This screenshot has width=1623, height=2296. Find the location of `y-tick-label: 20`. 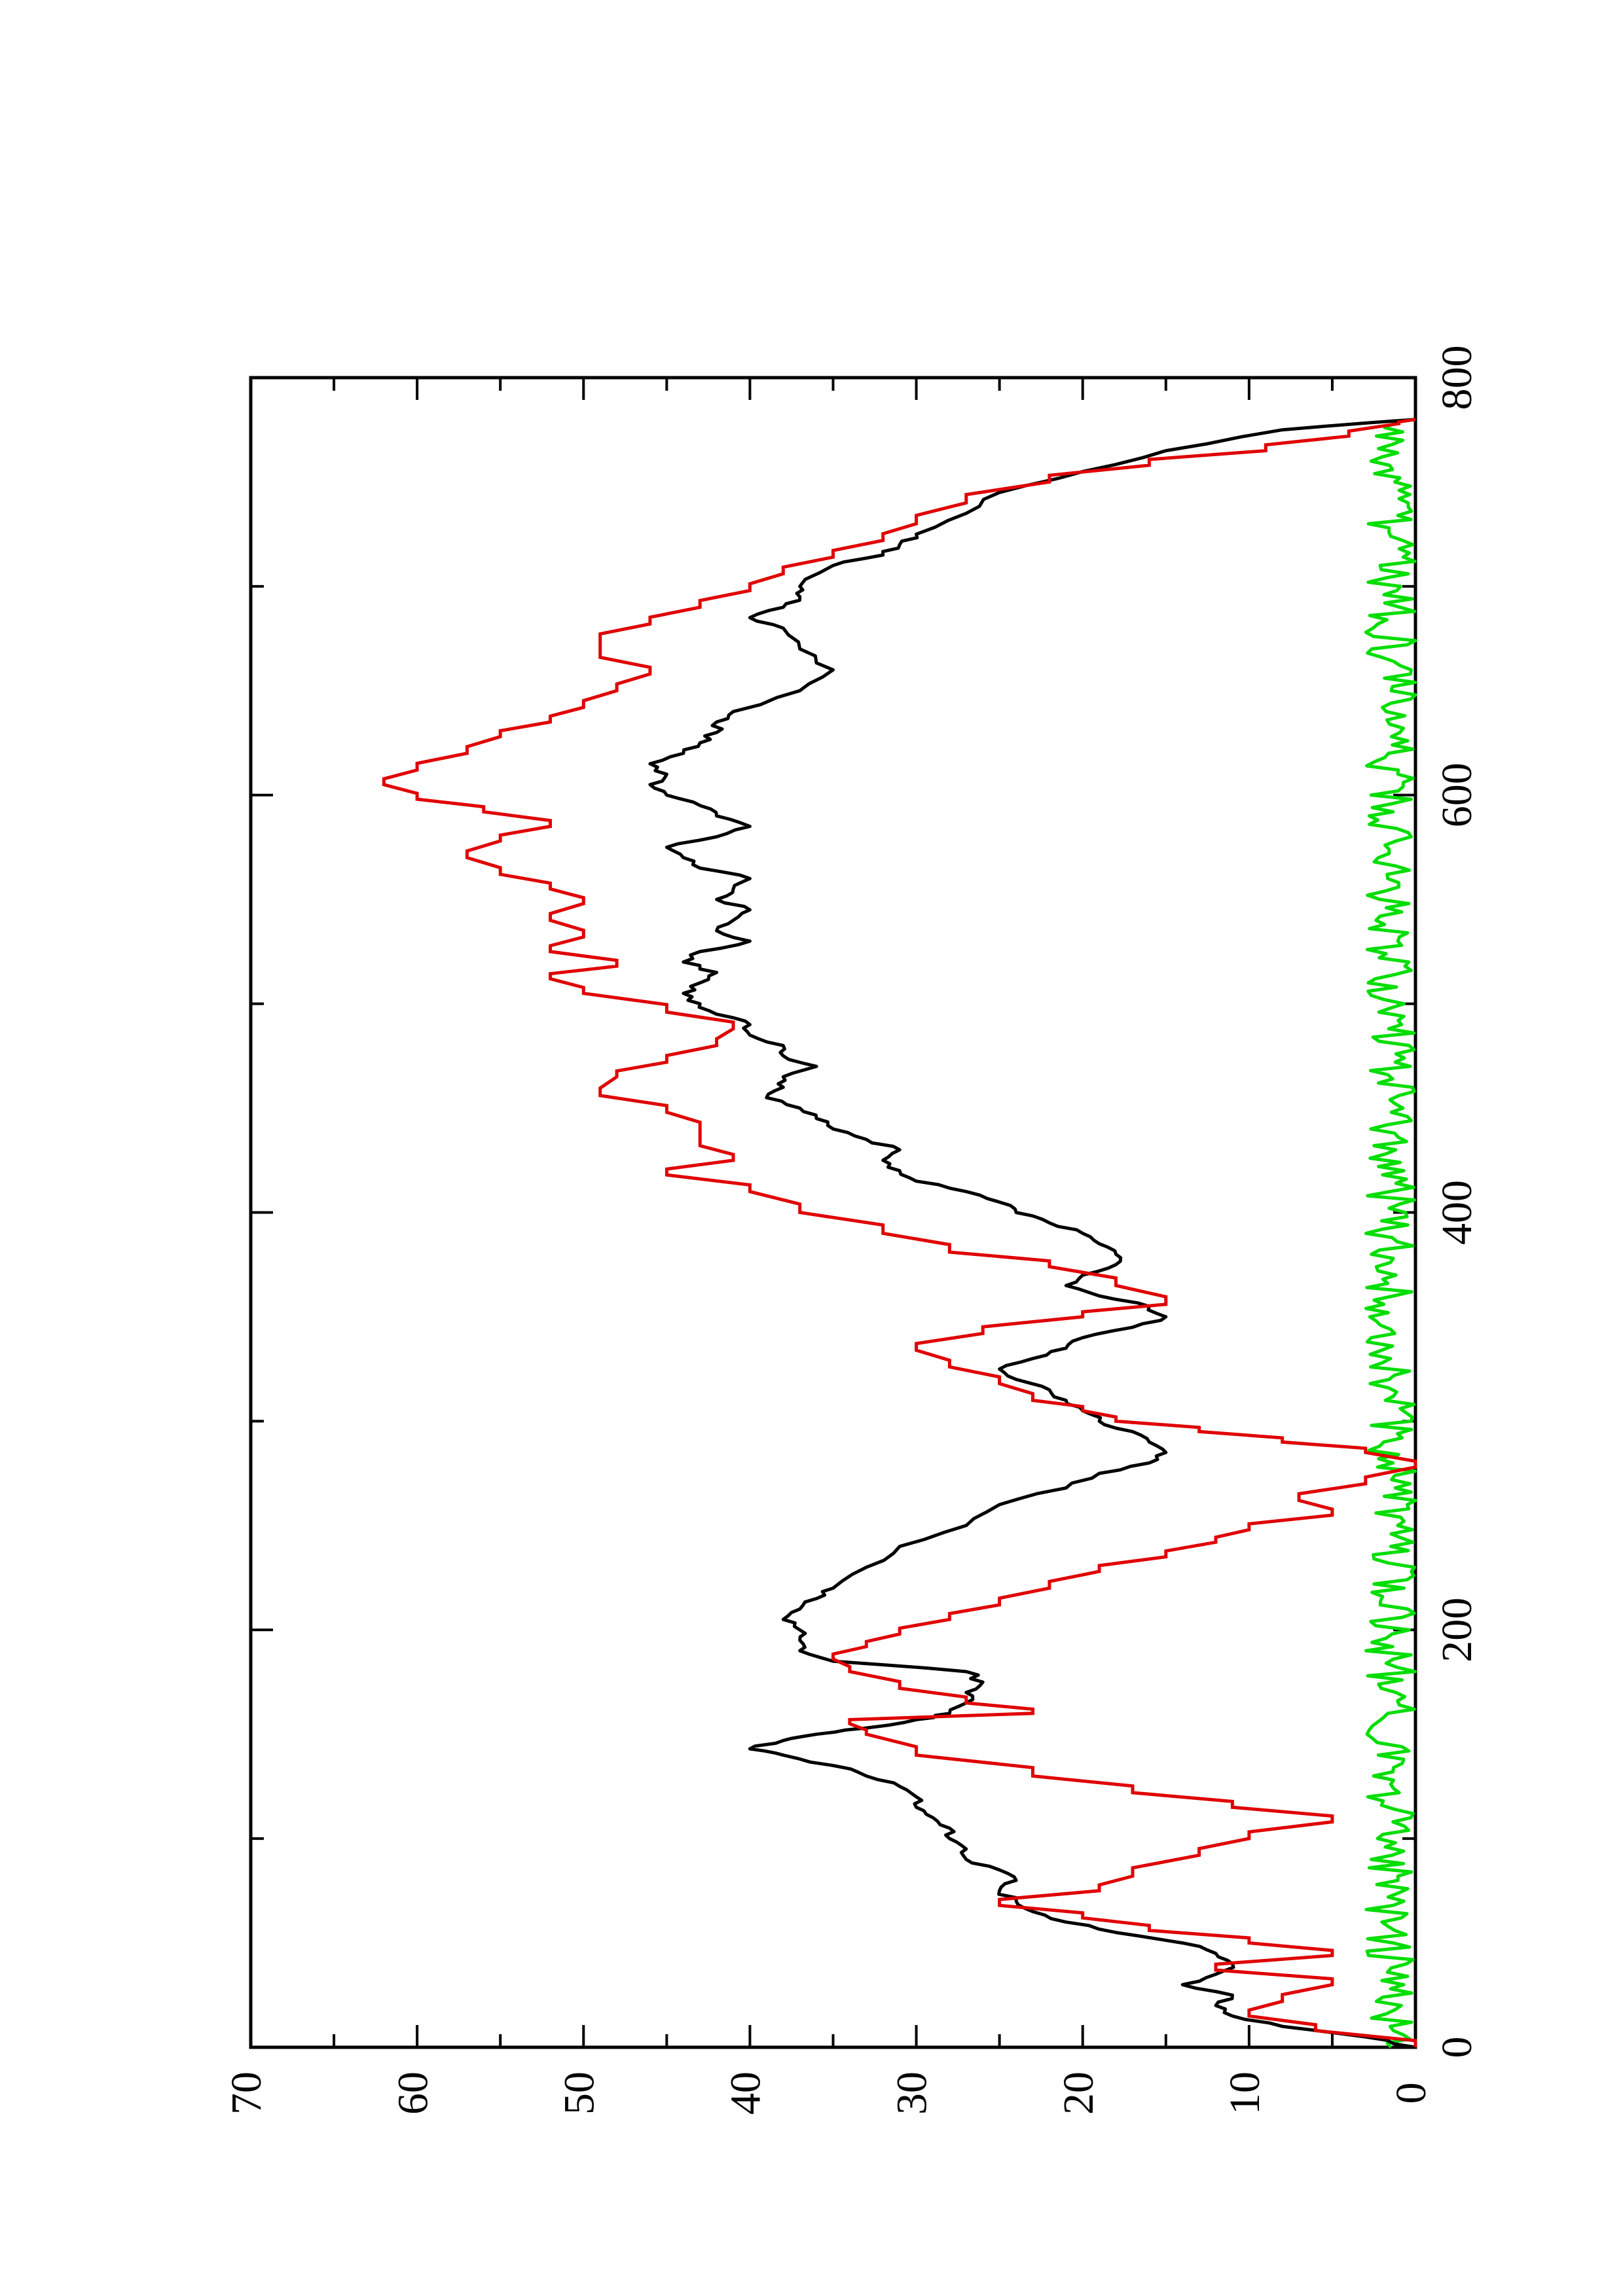

y-tick-label: 20 is located at coordinates (1079, 2093).